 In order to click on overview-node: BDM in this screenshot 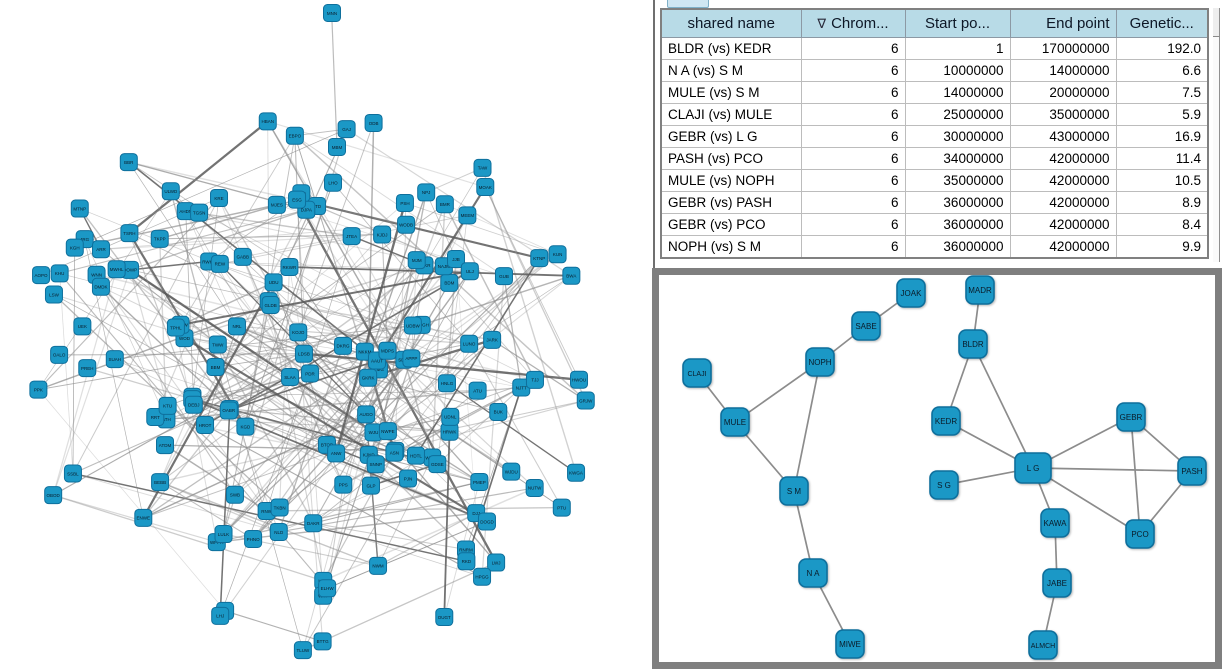, I will do `click(449, 282)`.